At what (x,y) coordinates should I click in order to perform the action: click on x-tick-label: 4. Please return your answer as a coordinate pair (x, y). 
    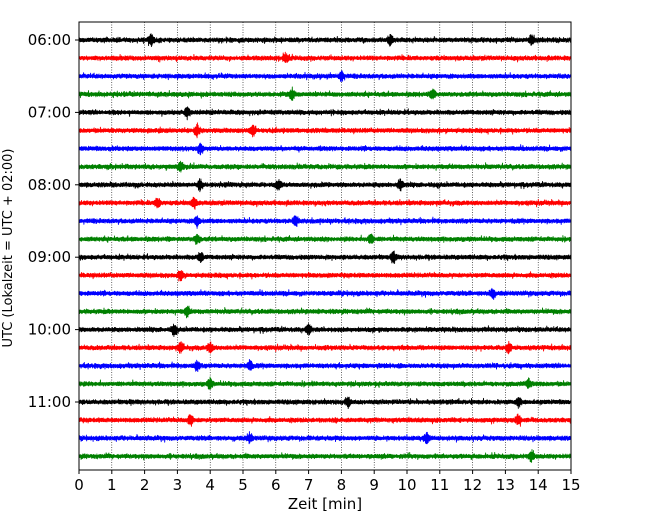
    Looking at the image, I should click on (210, 485).